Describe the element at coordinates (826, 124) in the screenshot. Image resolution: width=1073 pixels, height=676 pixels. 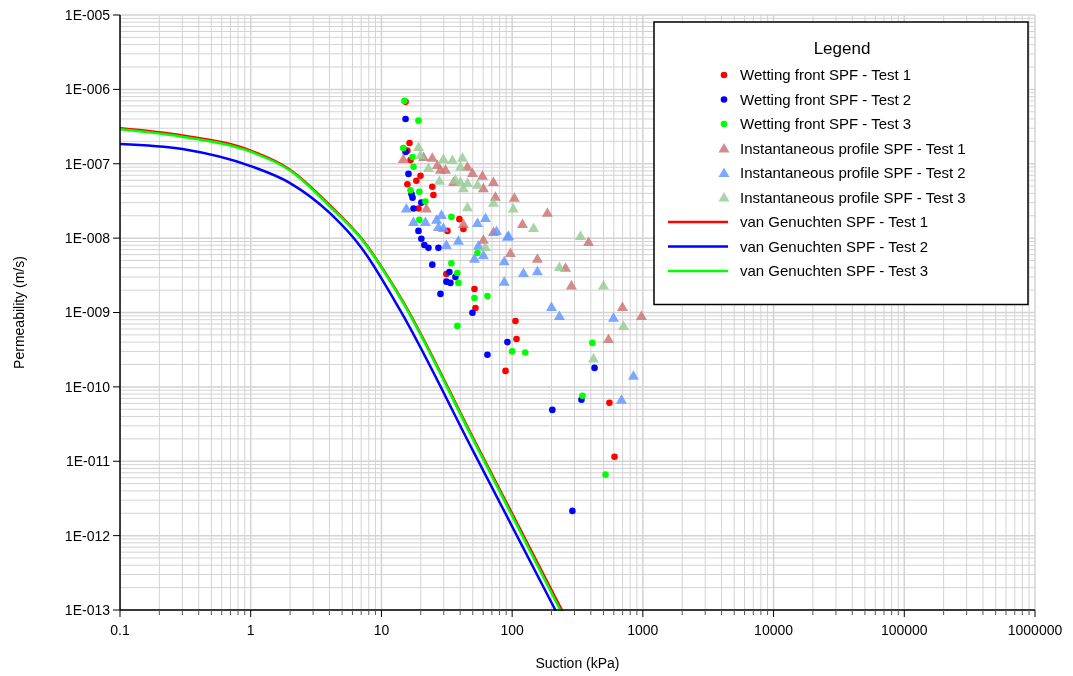
I see `legend-label: Wetting front SPF - Test 3` at that location.